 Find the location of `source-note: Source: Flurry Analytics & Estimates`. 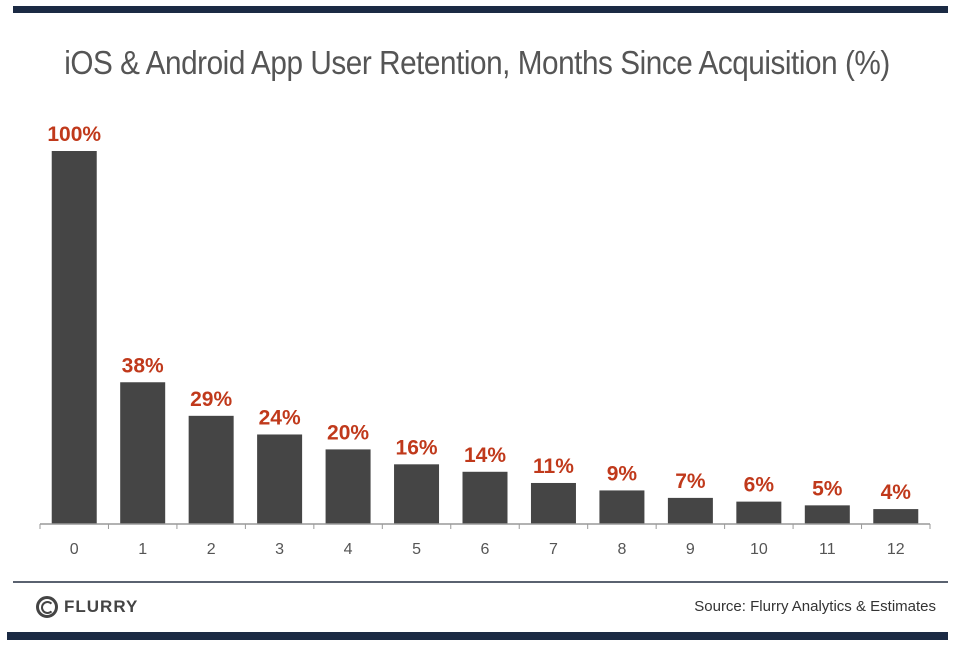

source-note: Source: Flurry Analytics & Estimates is located at coordinates (815, 606).